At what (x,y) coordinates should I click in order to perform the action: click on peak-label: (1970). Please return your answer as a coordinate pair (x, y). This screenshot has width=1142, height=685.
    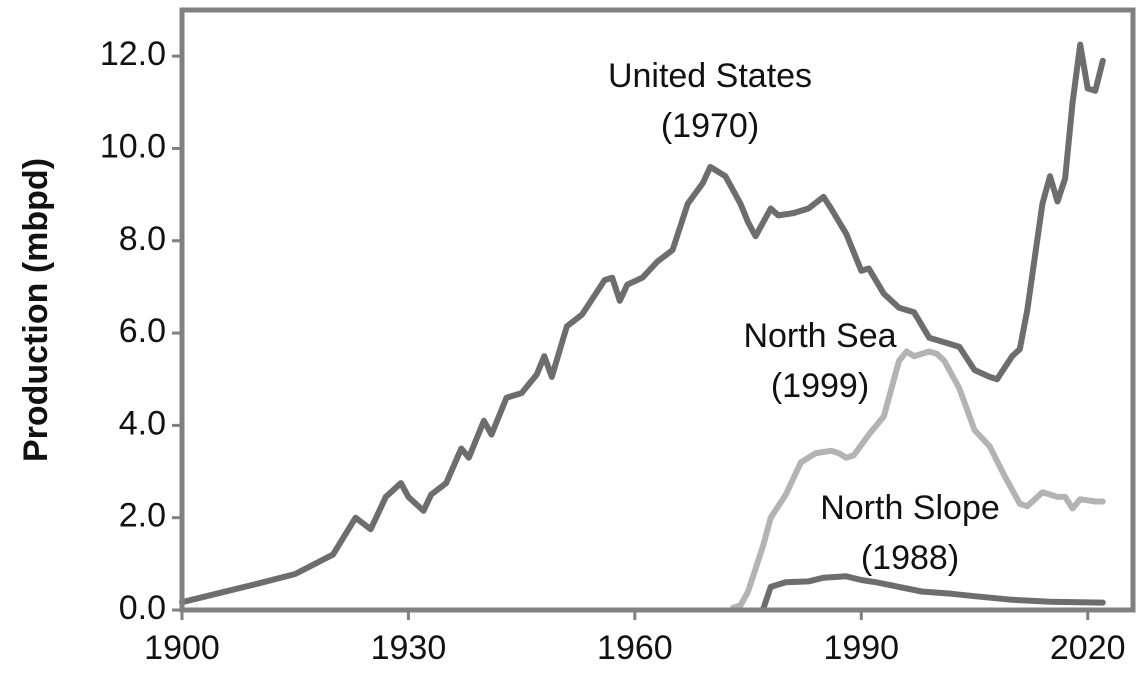
    Looking at the image, I should click on (710, 126).